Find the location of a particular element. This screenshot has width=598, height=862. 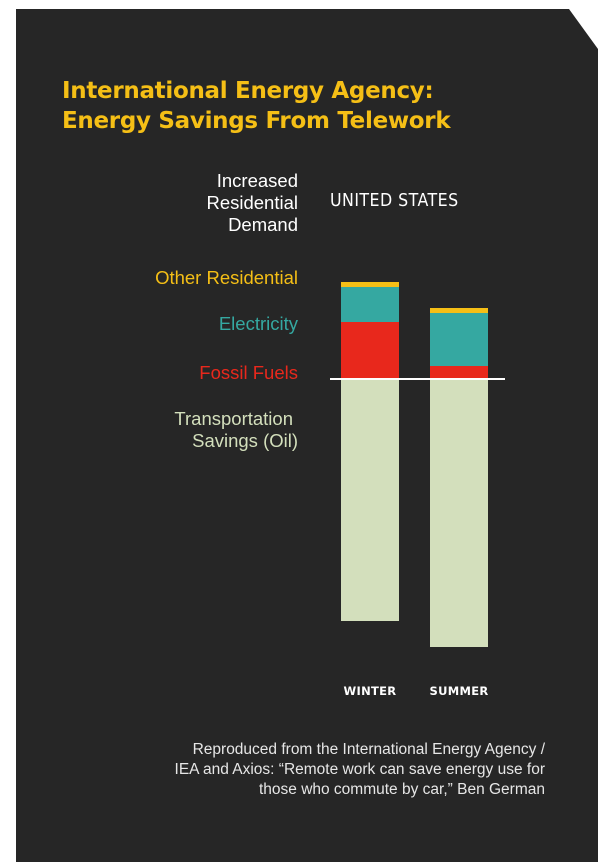

bar-summer-transportation-savings-oil is located at coordinates (459, 513).